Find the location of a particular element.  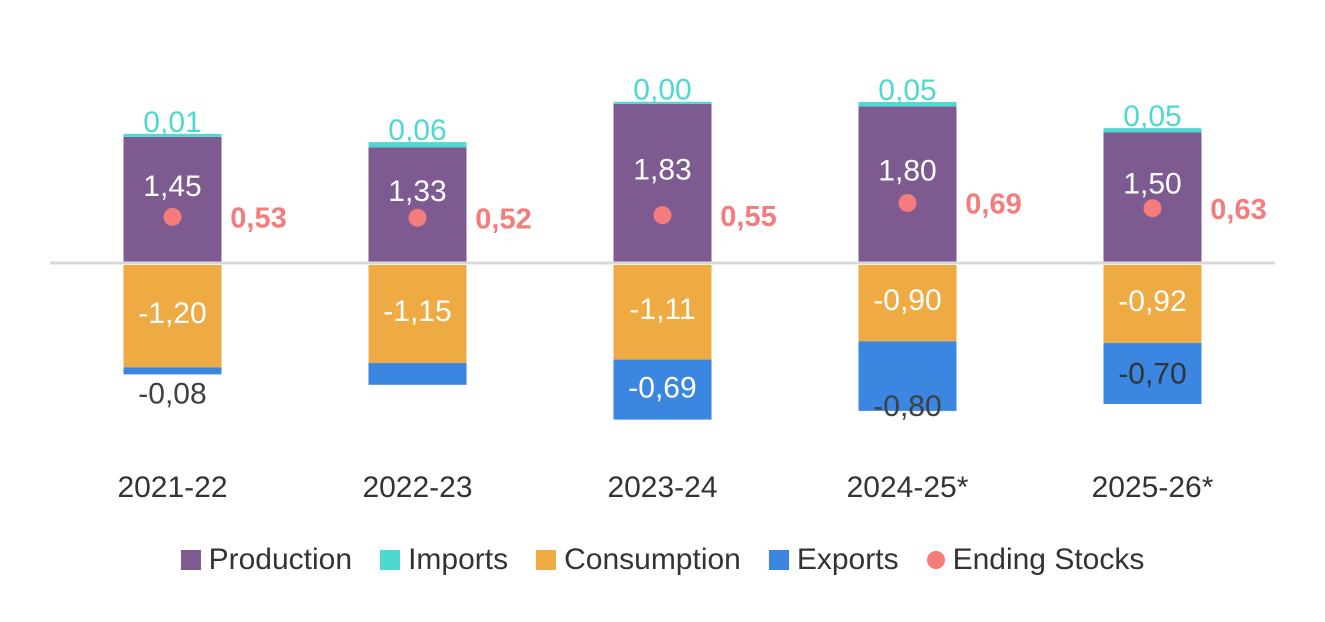

legend-label: Imports is located at coordinates (458, 559).